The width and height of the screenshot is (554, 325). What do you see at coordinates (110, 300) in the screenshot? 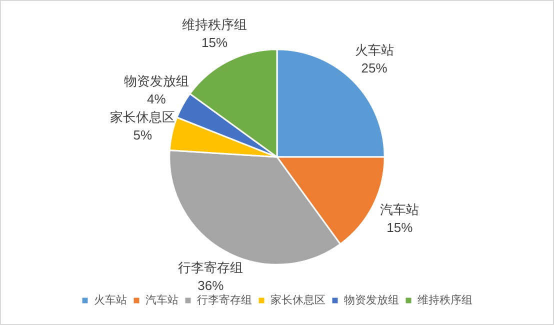
I see `legend-label: 火车站` at bounding box center [110, 300].